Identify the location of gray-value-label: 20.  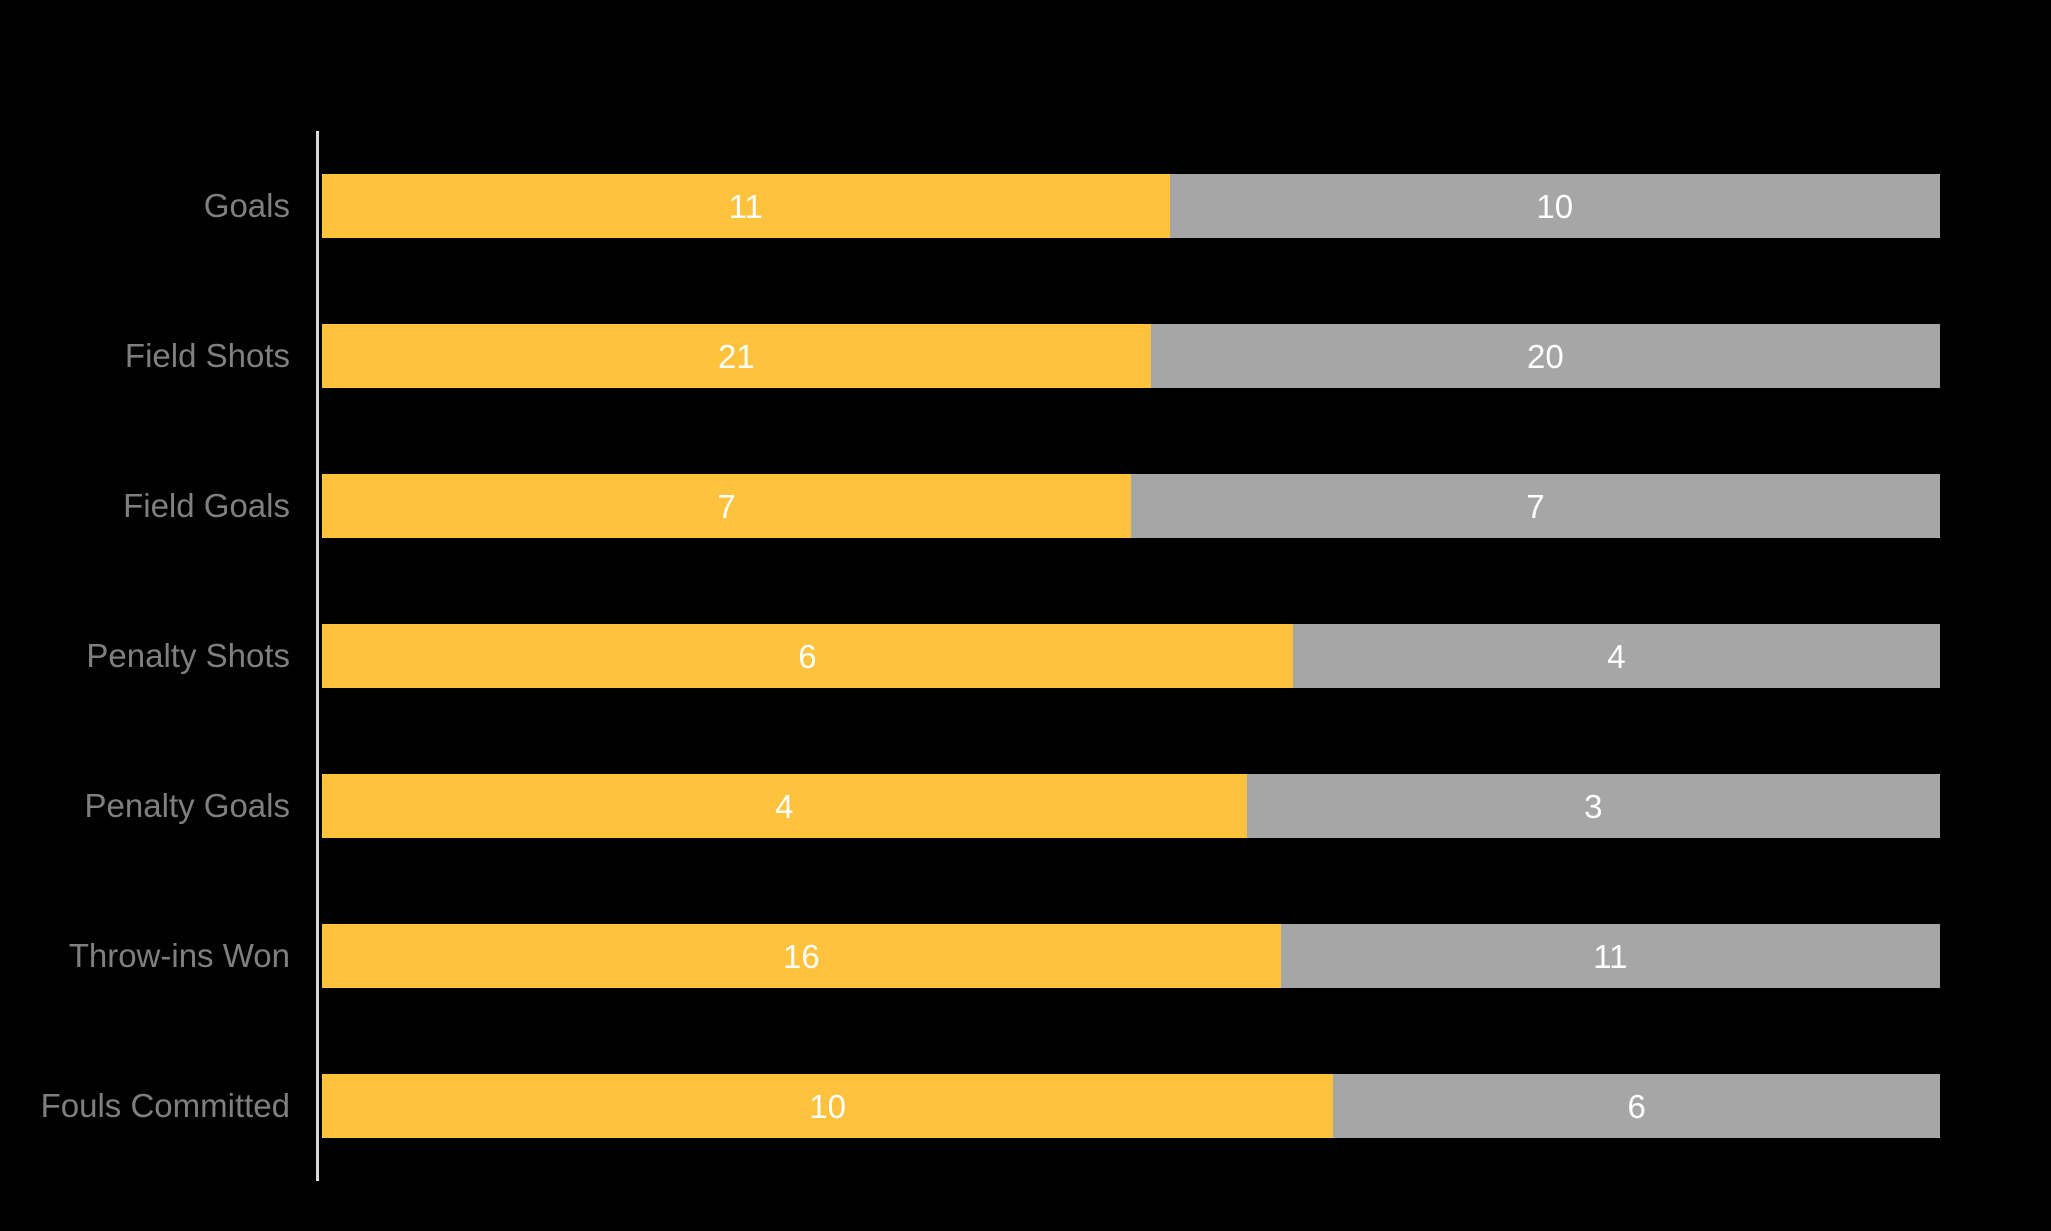
(1545, 356).